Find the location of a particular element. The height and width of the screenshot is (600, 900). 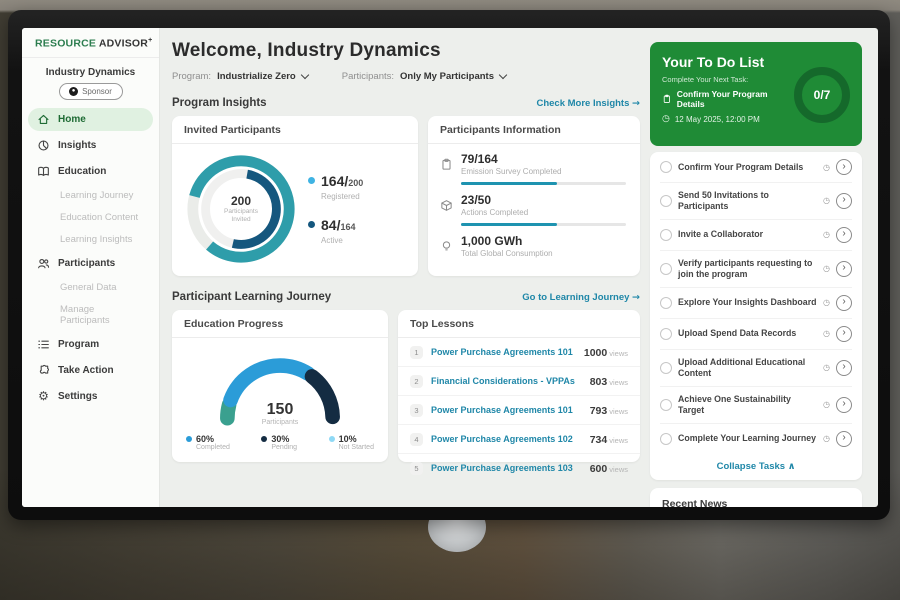

task-row: Confirm Your Program Details ◷ › is located at coordinates (756, 167).